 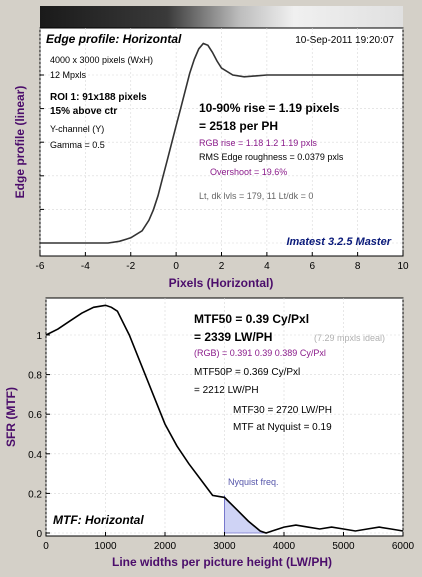 What do you see at coordinates (247, 372) in the screenshot?
I see `mtf50p-text: MTF50P = 0.369 Cy/Pxl` at bounding box center [247, 372].